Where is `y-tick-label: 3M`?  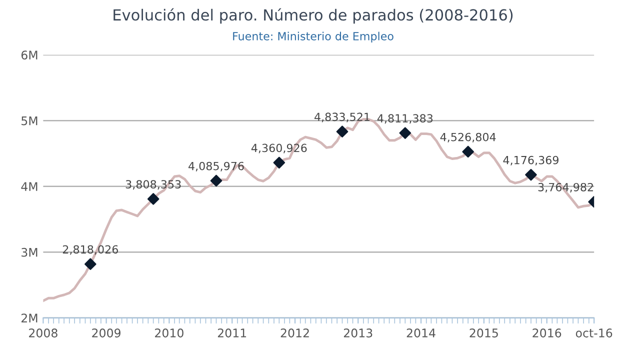
y-tick-label: 3M is located at coordinates (30, 252).